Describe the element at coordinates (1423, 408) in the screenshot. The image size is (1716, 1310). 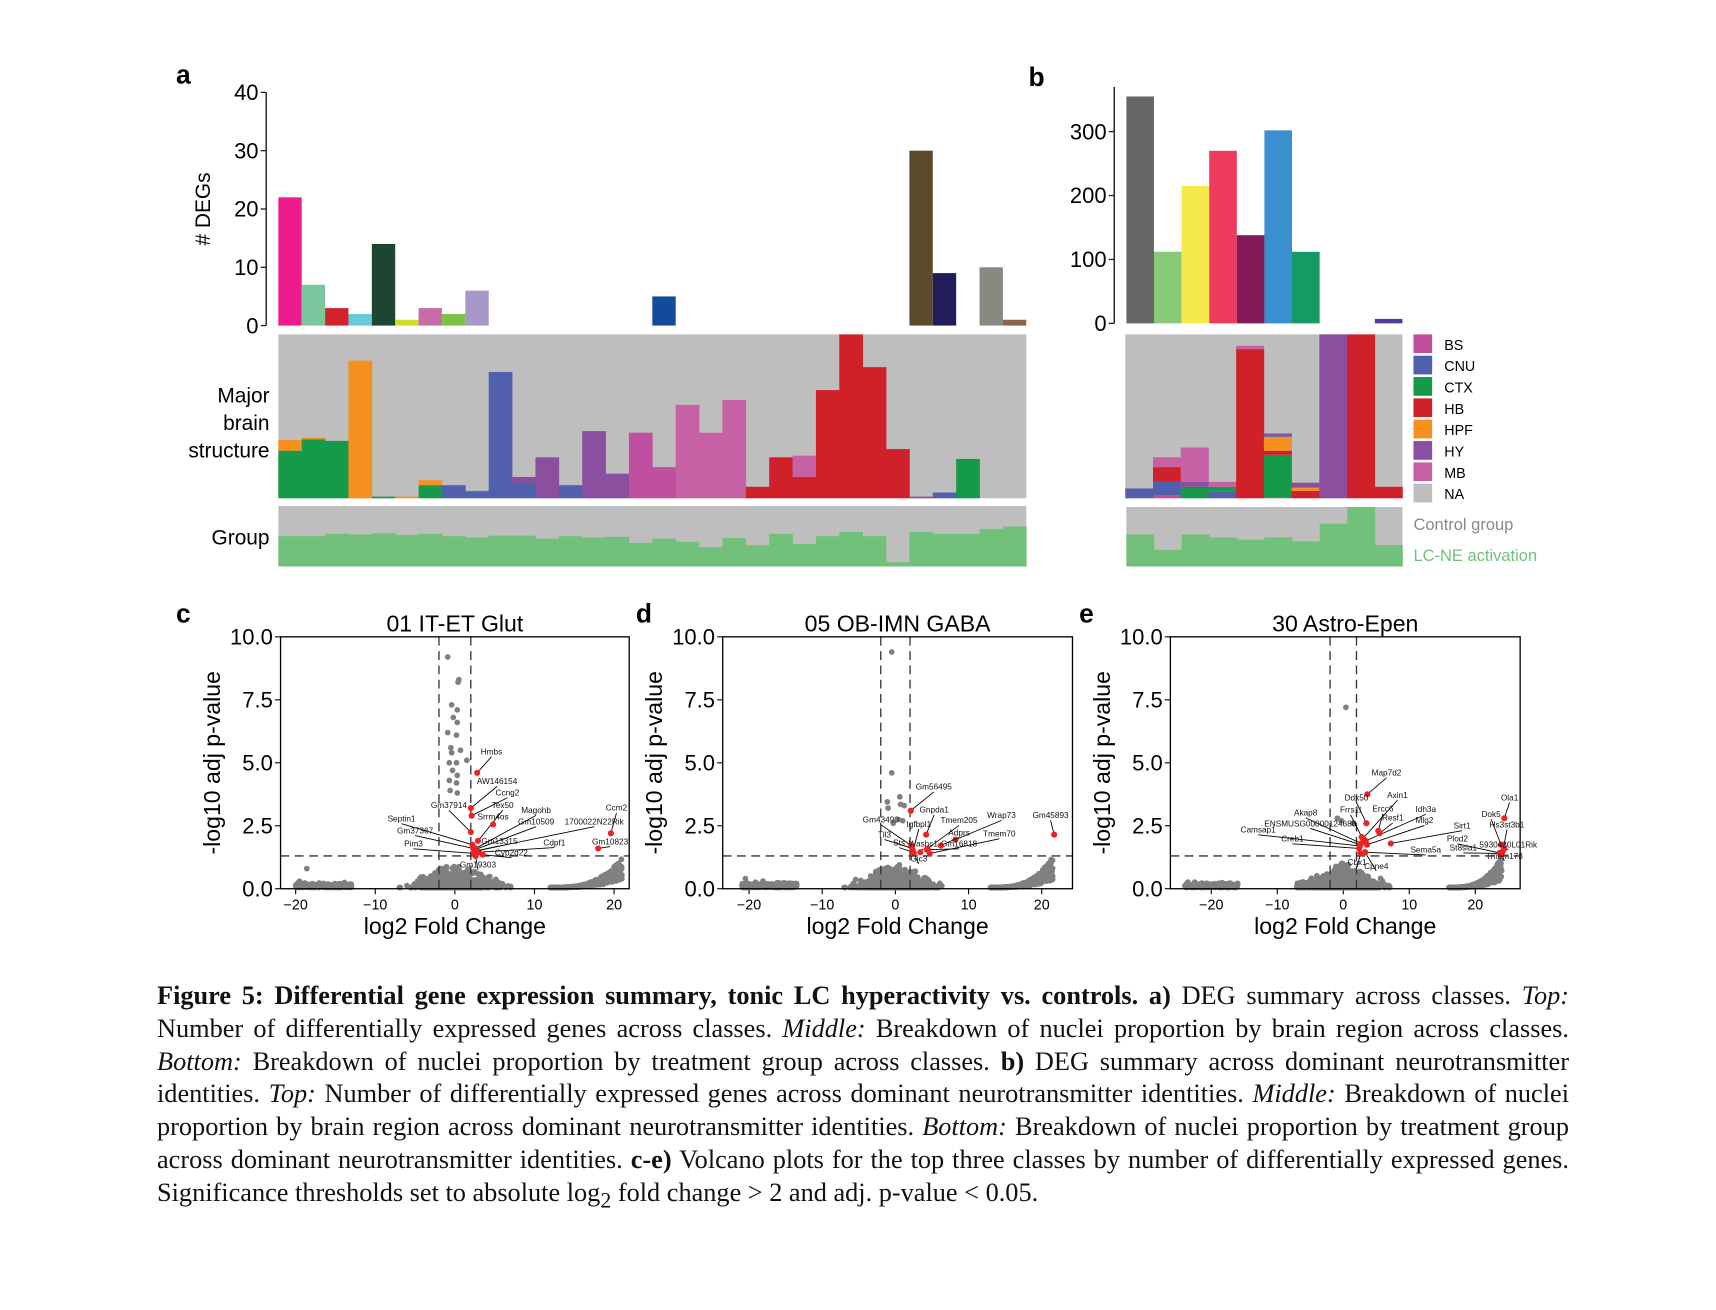
I see `legend-swatch-hb` at that location.